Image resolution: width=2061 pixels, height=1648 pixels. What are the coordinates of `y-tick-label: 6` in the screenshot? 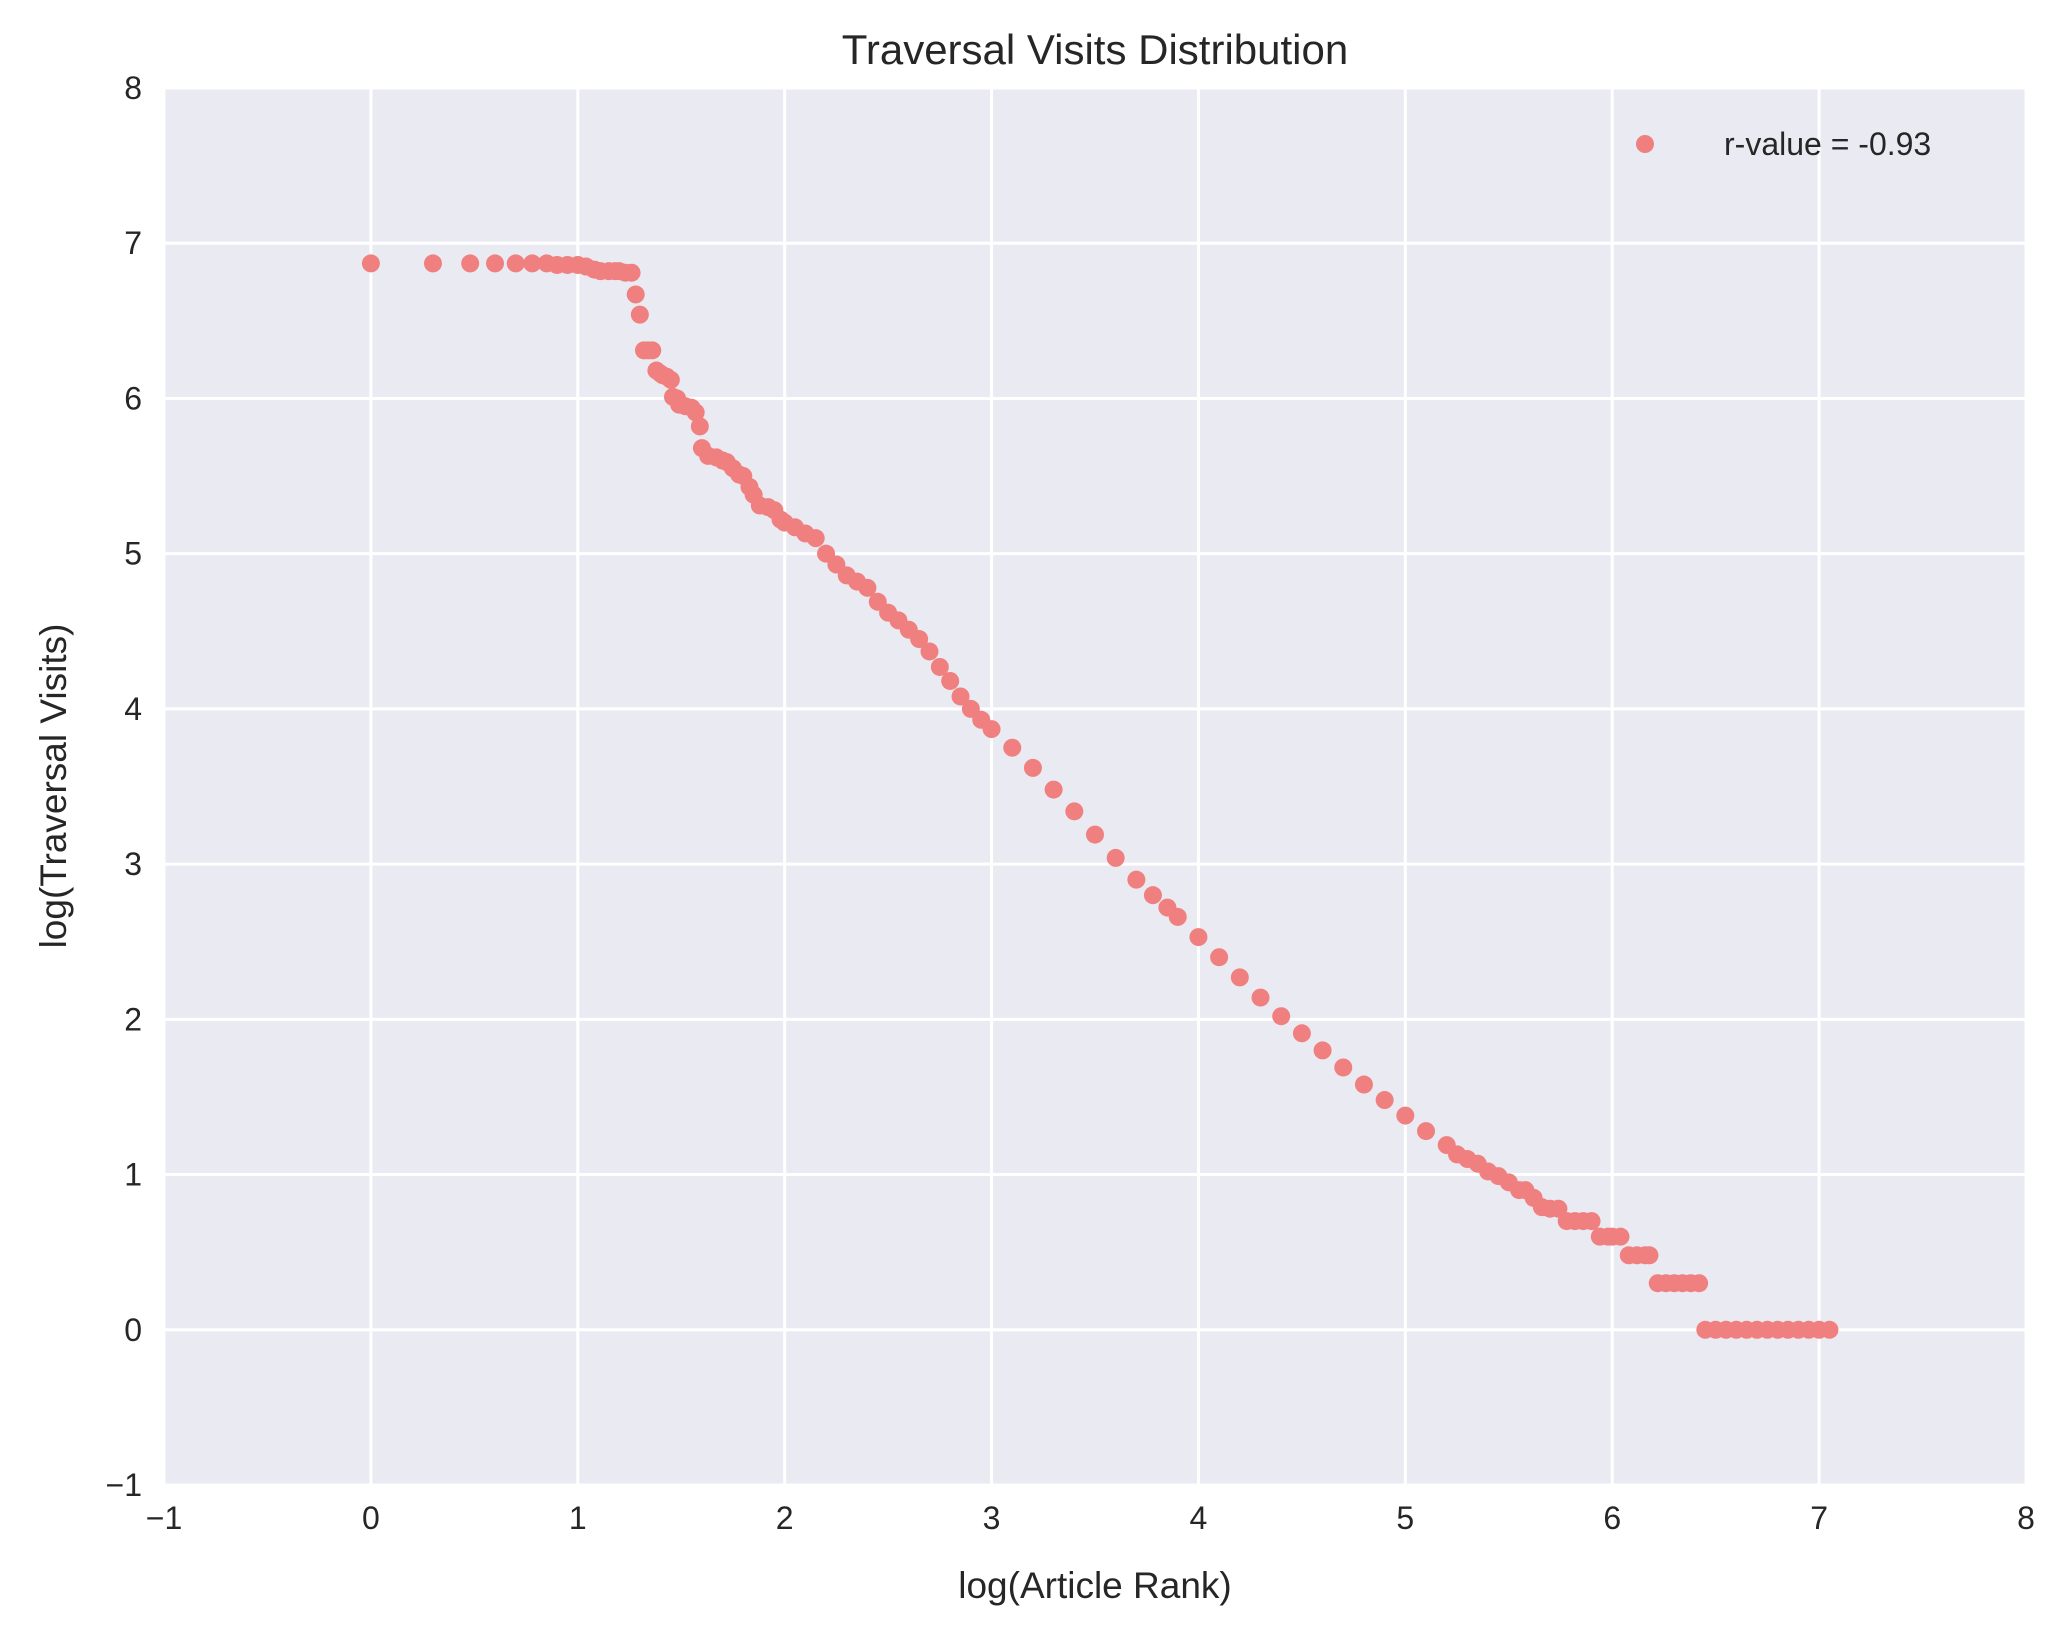 It's located at (133, 398).